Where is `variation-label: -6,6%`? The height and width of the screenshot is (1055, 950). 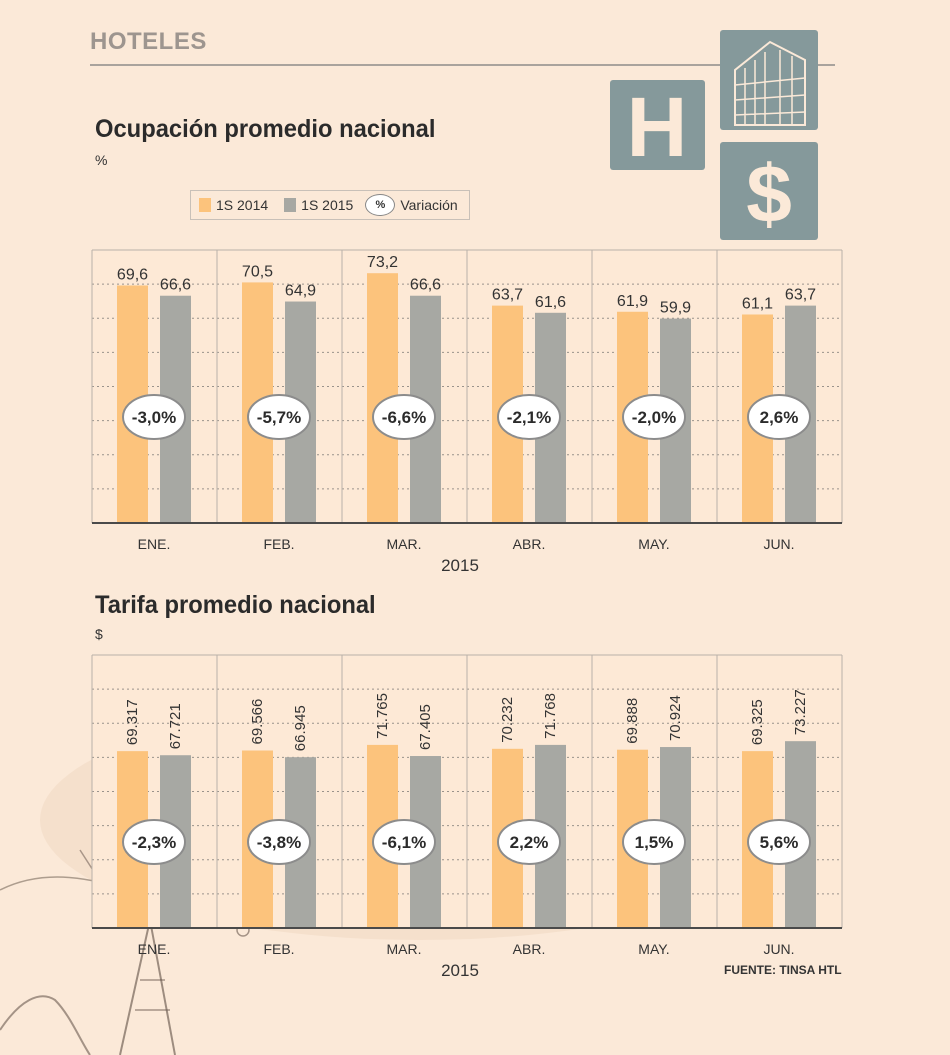 variation-label: -6,6% is located at coordinates (404, 417).